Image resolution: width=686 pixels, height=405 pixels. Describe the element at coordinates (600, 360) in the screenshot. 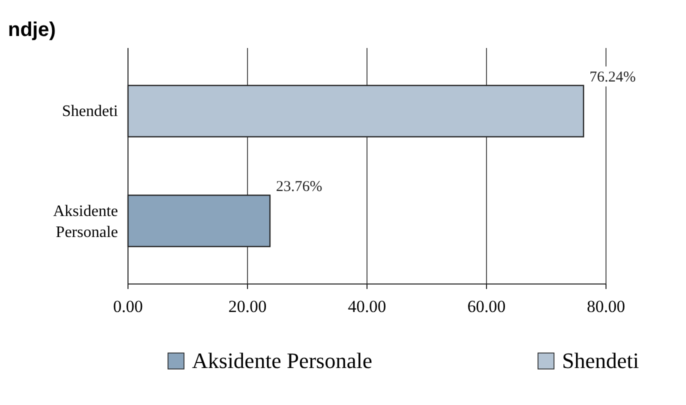

I see `legend-label: Shendeti` at that location.